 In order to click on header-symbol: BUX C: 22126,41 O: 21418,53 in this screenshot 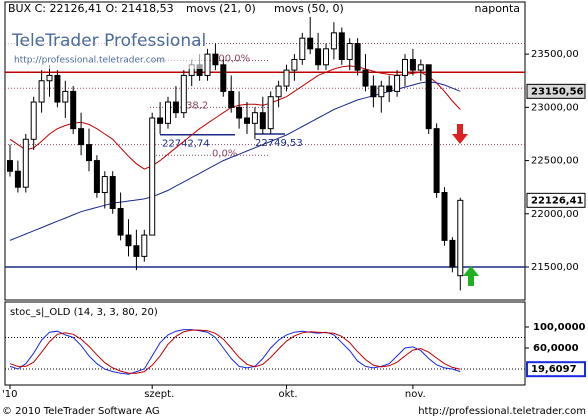, I will do `click(91, 8)`.